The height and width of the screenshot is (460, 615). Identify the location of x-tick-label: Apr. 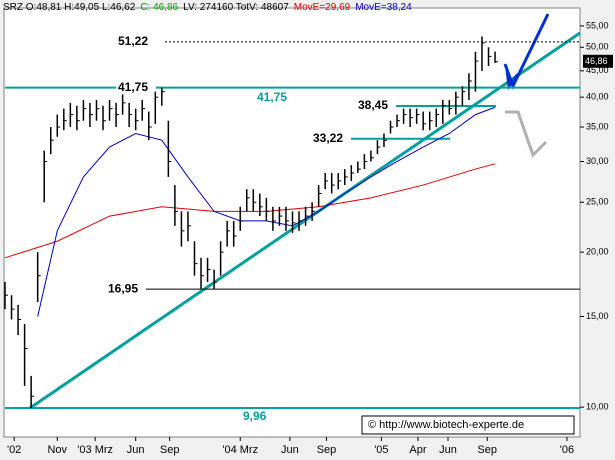
(417, 450).